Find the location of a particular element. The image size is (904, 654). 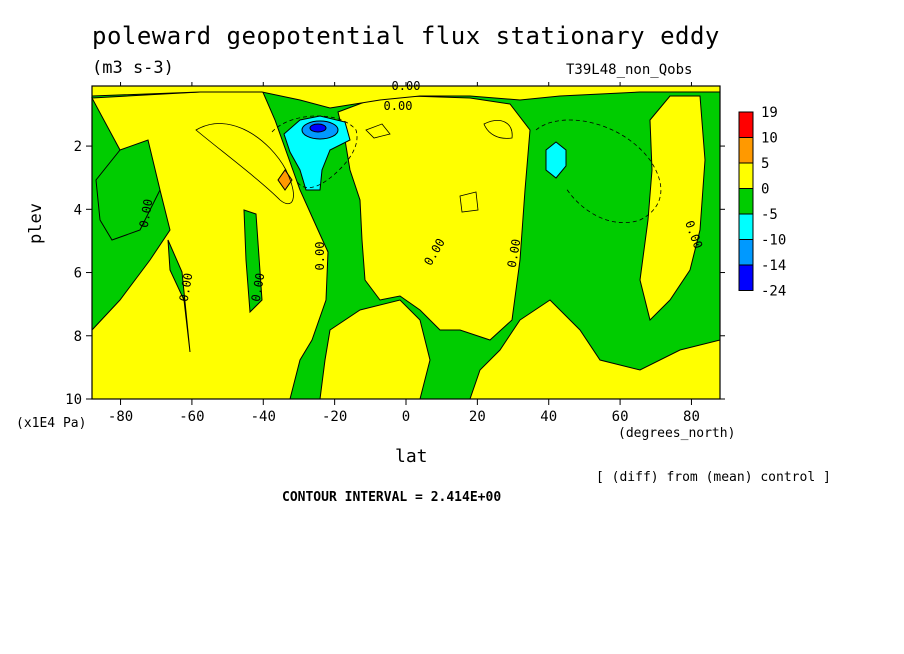

finger-60s is located at coordinates (179, 296).